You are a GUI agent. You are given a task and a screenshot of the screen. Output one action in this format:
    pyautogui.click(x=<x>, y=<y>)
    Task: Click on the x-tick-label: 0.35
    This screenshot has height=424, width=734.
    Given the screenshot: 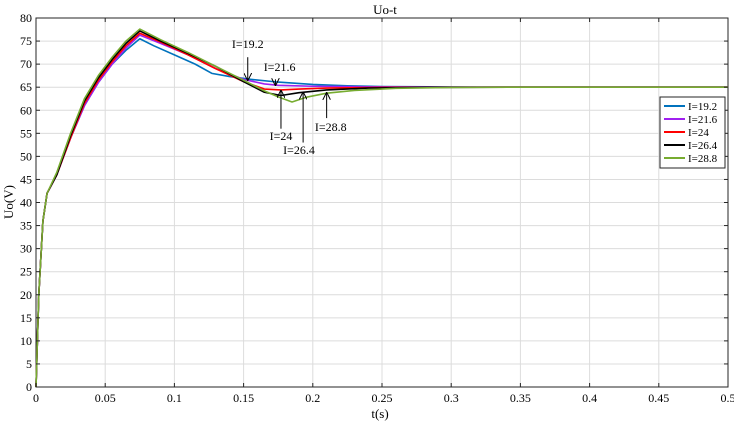 What is the action you would take?
    pyautogui.click(x=520, y=398)
    